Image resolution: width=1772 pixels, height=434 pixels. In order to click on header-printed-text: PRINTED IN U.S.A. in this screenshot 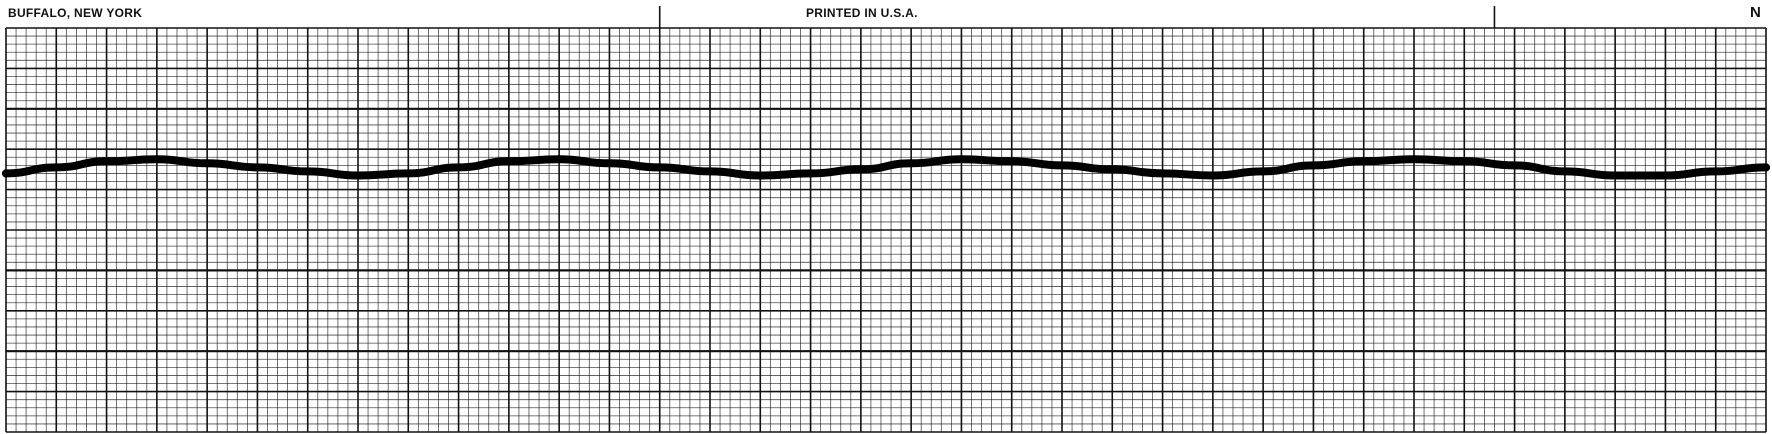, I will do `click(862, 13)`.